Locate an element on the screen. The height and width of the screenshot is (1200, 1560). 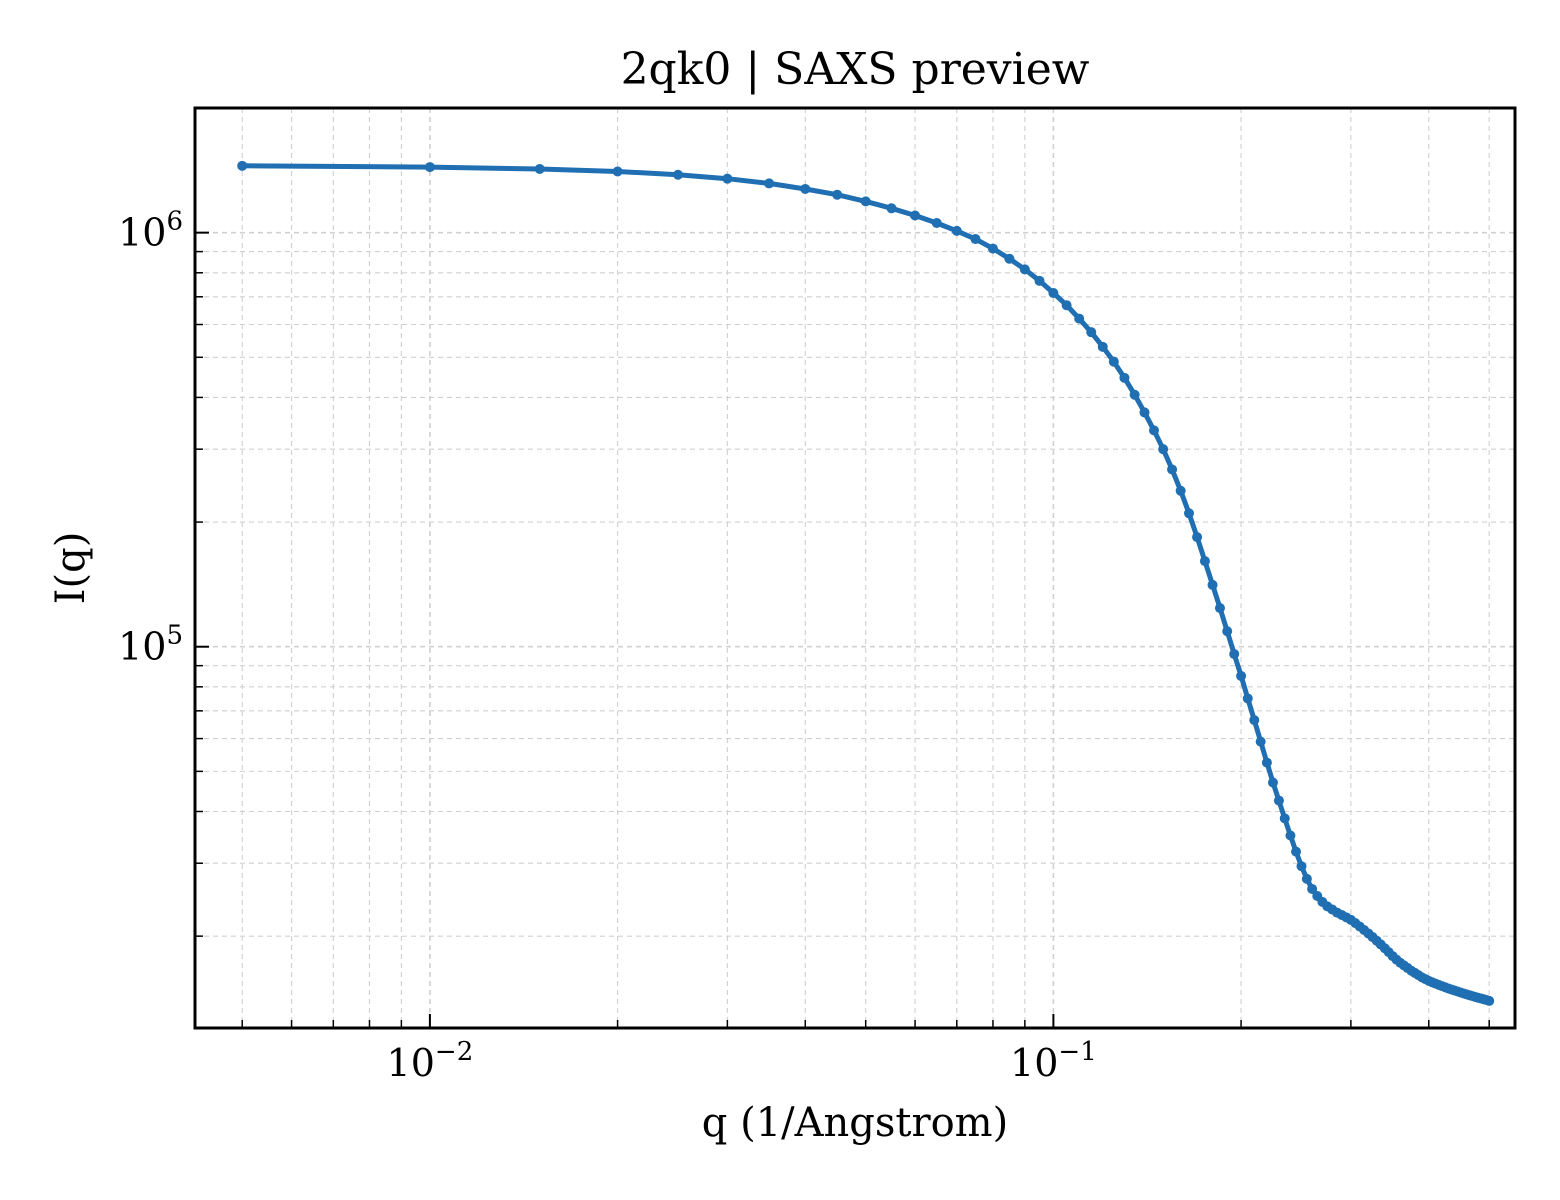
x-tick-label-exponent: −2 is located at coordinates (454, 1052).